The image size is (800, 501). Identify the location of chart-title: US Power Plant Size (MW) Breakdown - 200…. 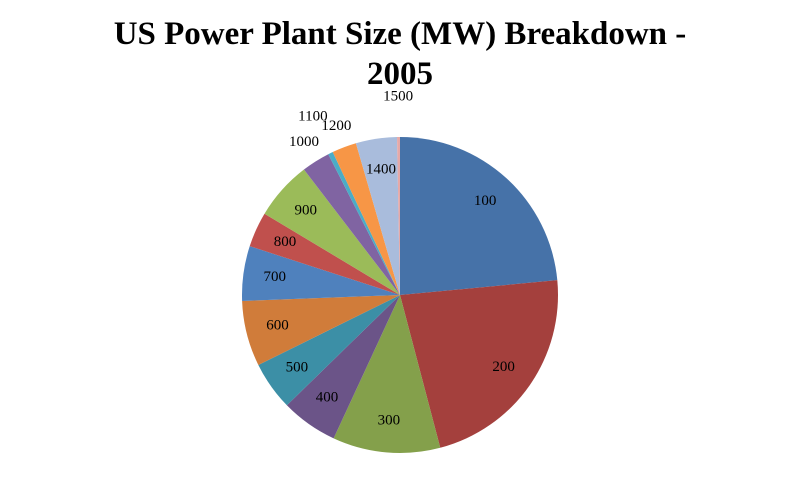
(400, 54).